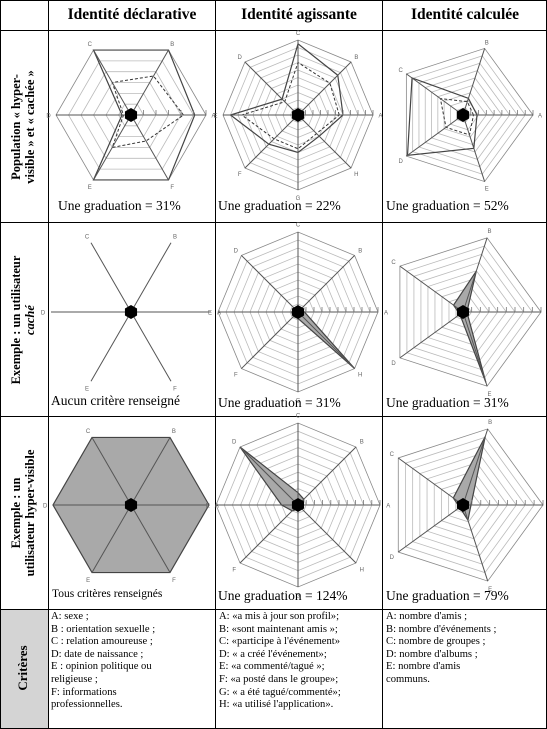  I want to click on criteria-item: F: informations, so click(84, 692).